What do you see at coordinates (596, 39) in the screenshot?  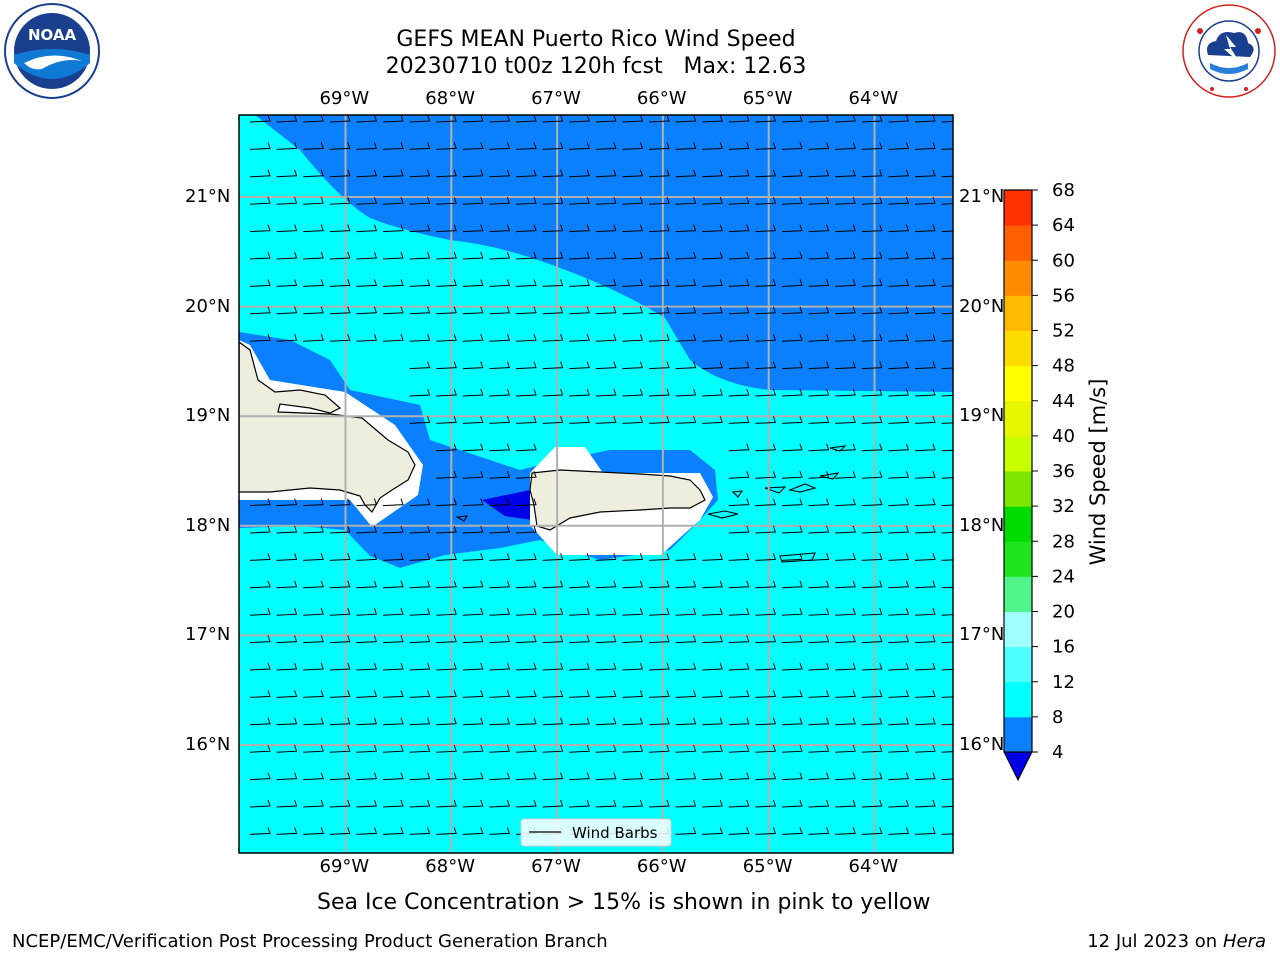 I see `chart-title: GEFS MEAN Puerto Rico Wind Speed` at bounding box center [596, 39].